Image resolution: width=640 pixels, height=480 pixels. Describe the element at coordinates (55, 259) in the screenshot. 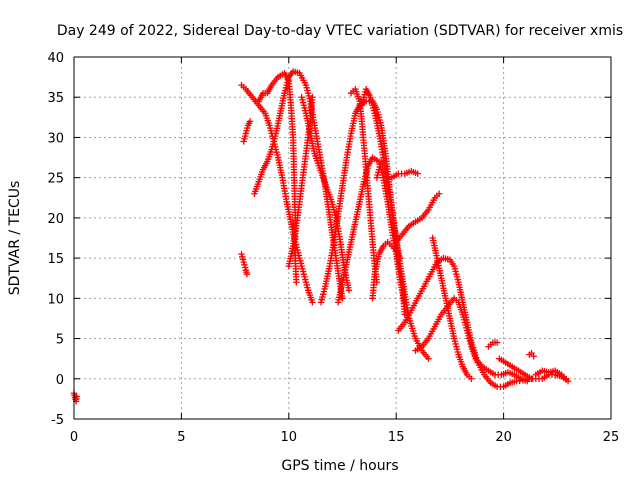

I see `y-tick-label: 15` at that location.